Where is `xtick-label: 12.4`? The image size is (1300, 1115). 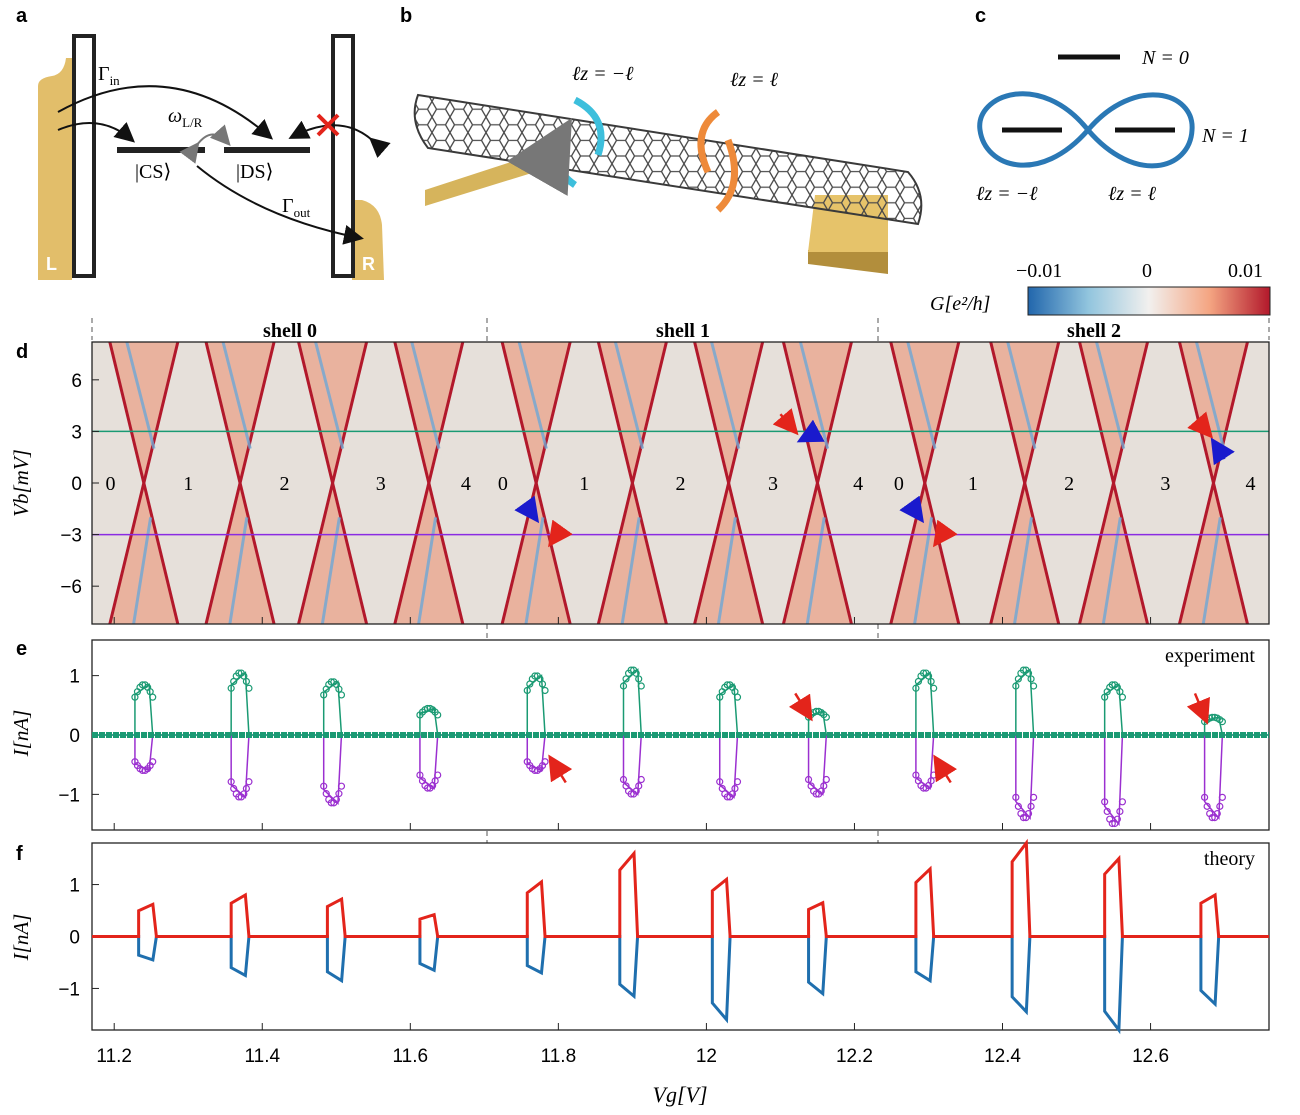 xtick-label: 12.4 is located at coordinates (1002, 1056).